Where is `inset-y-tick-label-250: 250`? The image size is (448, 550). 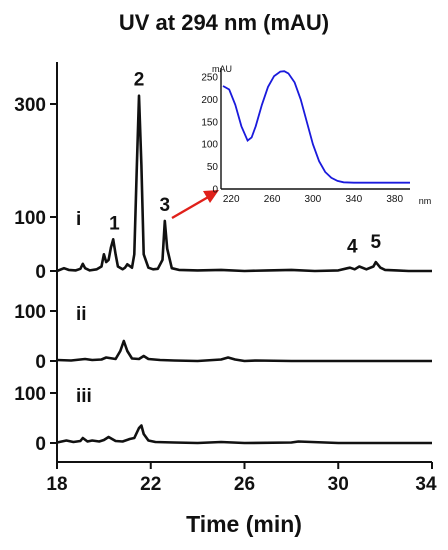 inset-y-tick-label-250: 250 is located at coordinates (209, 78).